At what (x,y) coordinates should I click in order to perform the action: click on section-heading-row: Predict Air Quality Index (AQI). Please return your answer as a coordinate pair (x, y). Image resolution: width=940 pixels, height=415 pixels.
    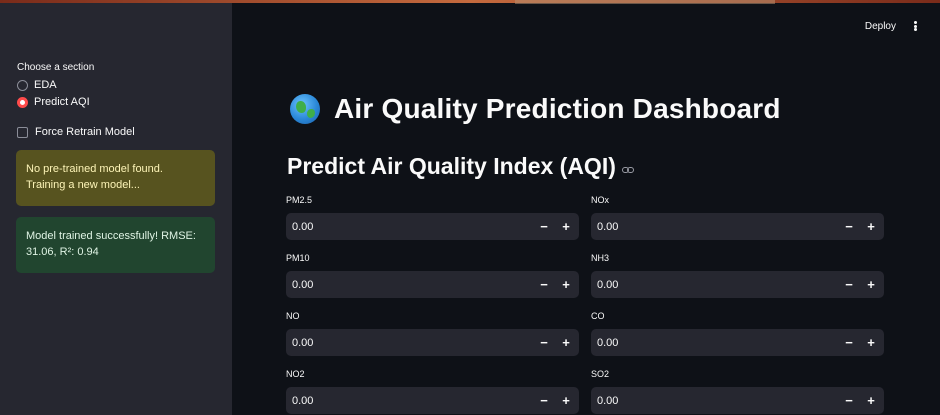
    Looking at the image, I should click on (460, 166).